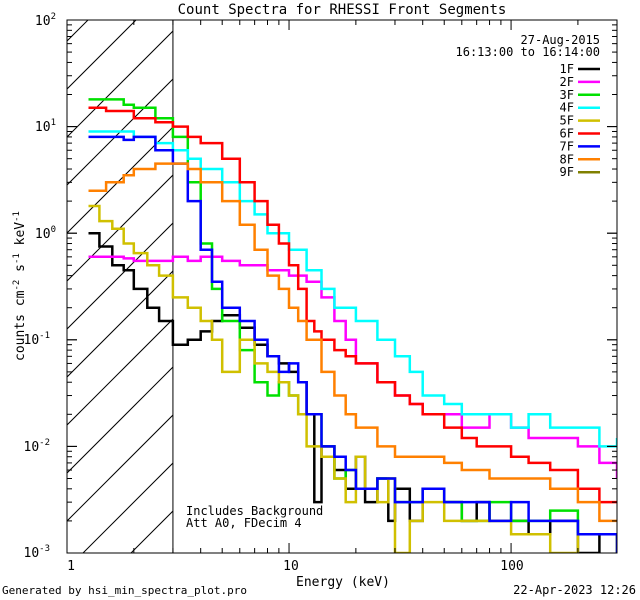  I want to click on annotation-attenuator: Att A0, FDecim 4, so click(244, 523).